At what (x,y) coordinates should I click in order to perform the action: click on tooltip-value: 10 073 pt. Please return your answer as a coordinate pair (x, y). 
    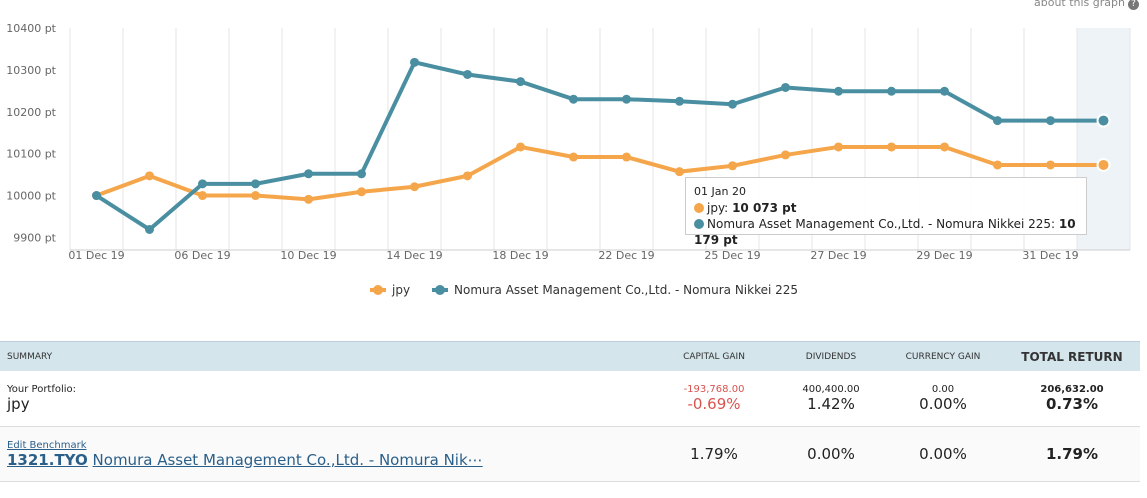
    Looking at the image, I should click on (764, 208).